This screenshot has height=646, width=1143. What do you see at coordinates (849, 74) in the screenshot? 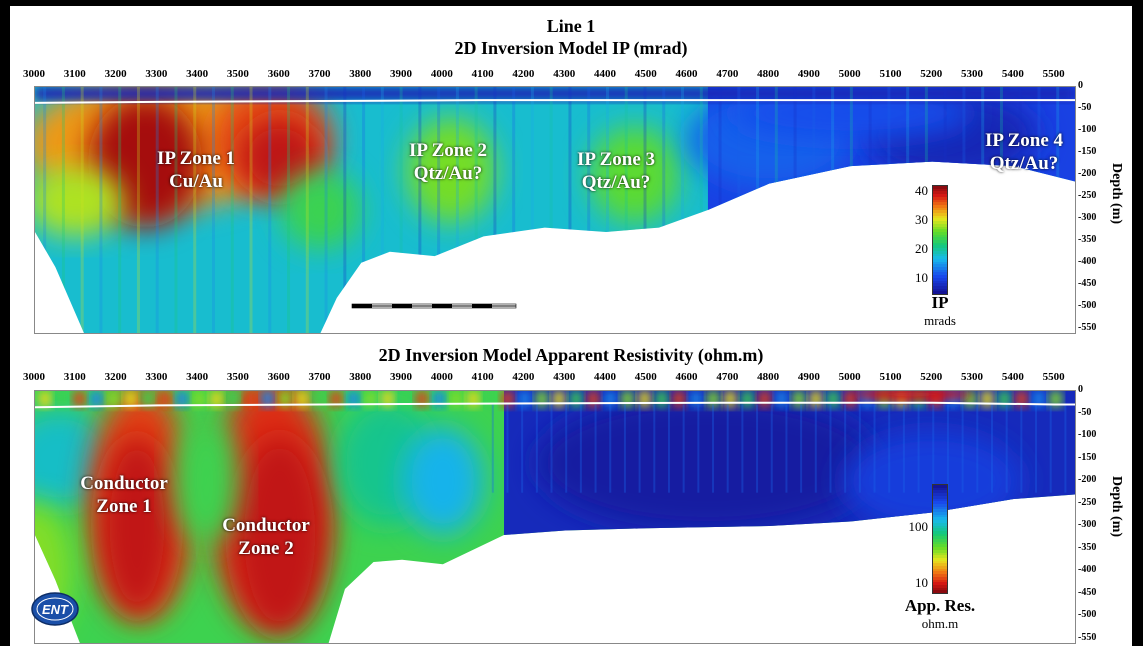
I see `x-tick-label: 5000` at bounding box center [849, 74].